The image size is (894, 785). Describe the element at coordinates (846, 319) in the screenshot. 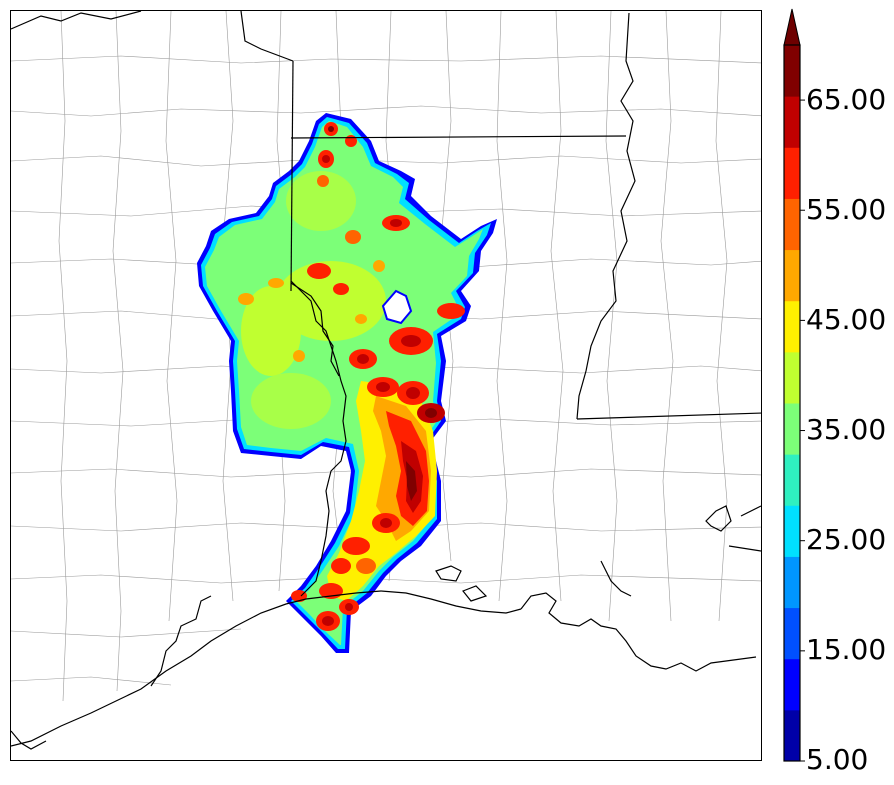

I see `colorbar-label-45: 45.00` at that location.